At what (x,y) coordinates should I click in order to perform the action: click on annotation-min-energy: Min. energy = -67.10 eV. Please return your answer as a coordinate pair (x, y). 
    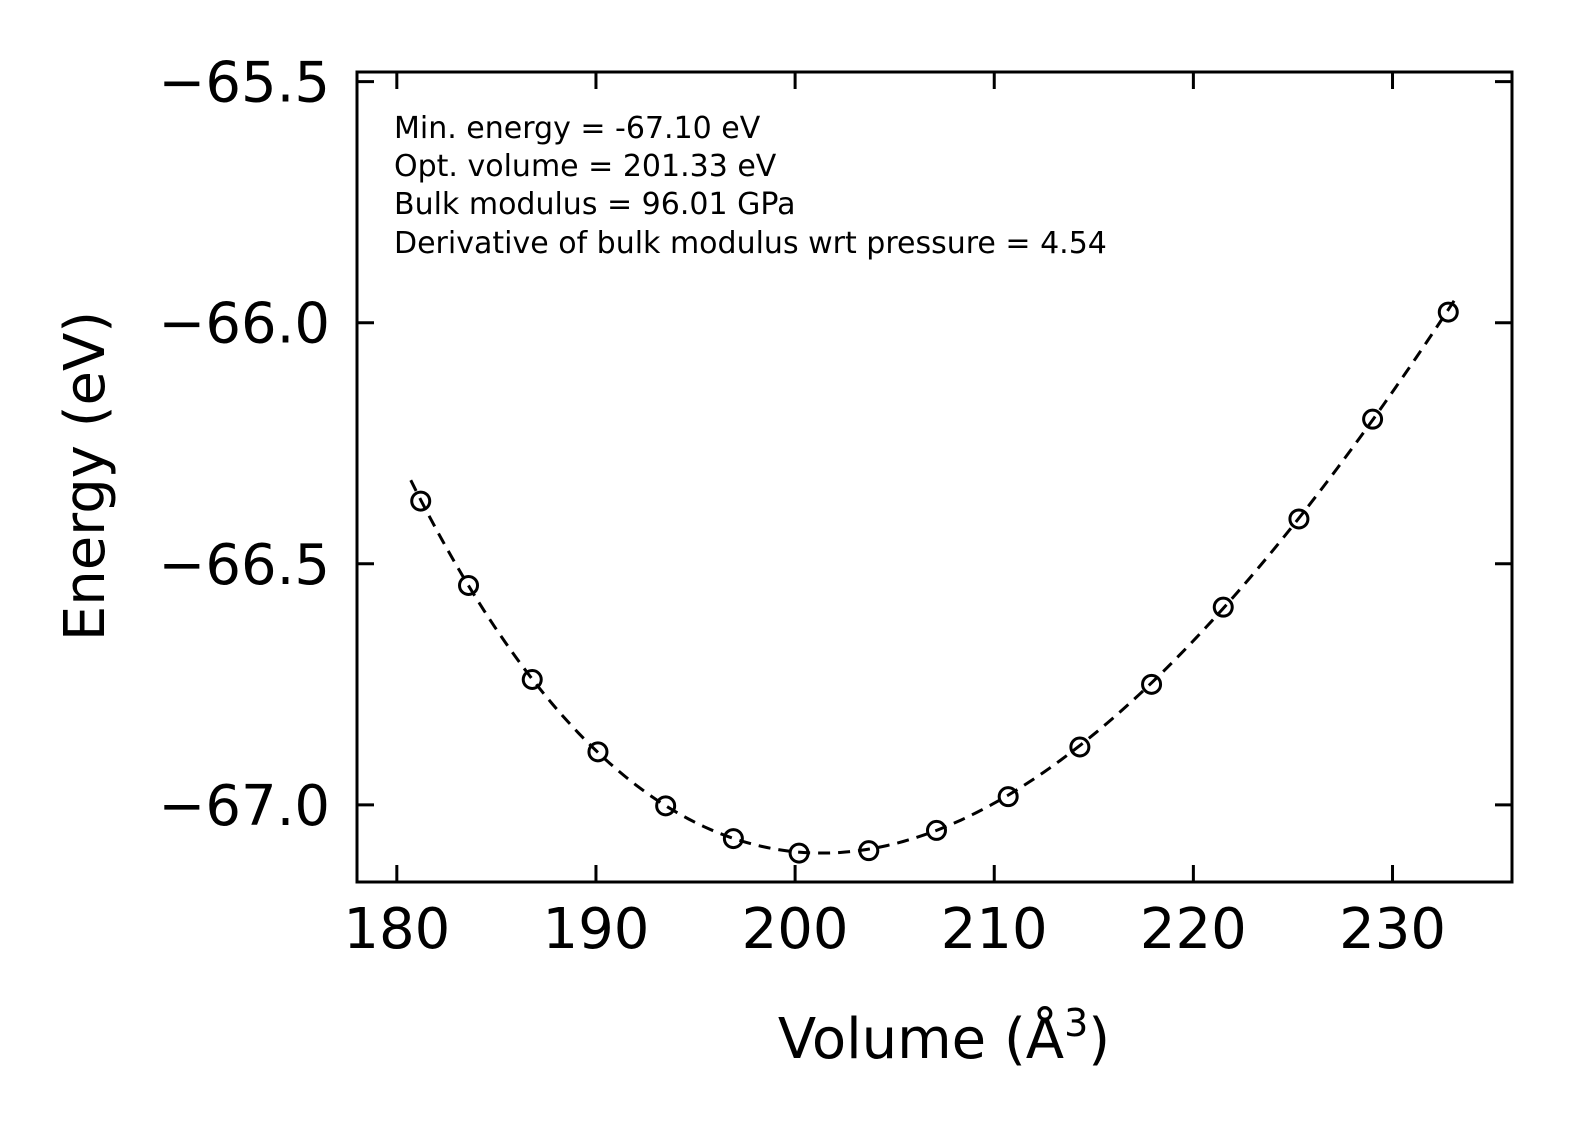
    Looking at the image, I should click on (577, 128).